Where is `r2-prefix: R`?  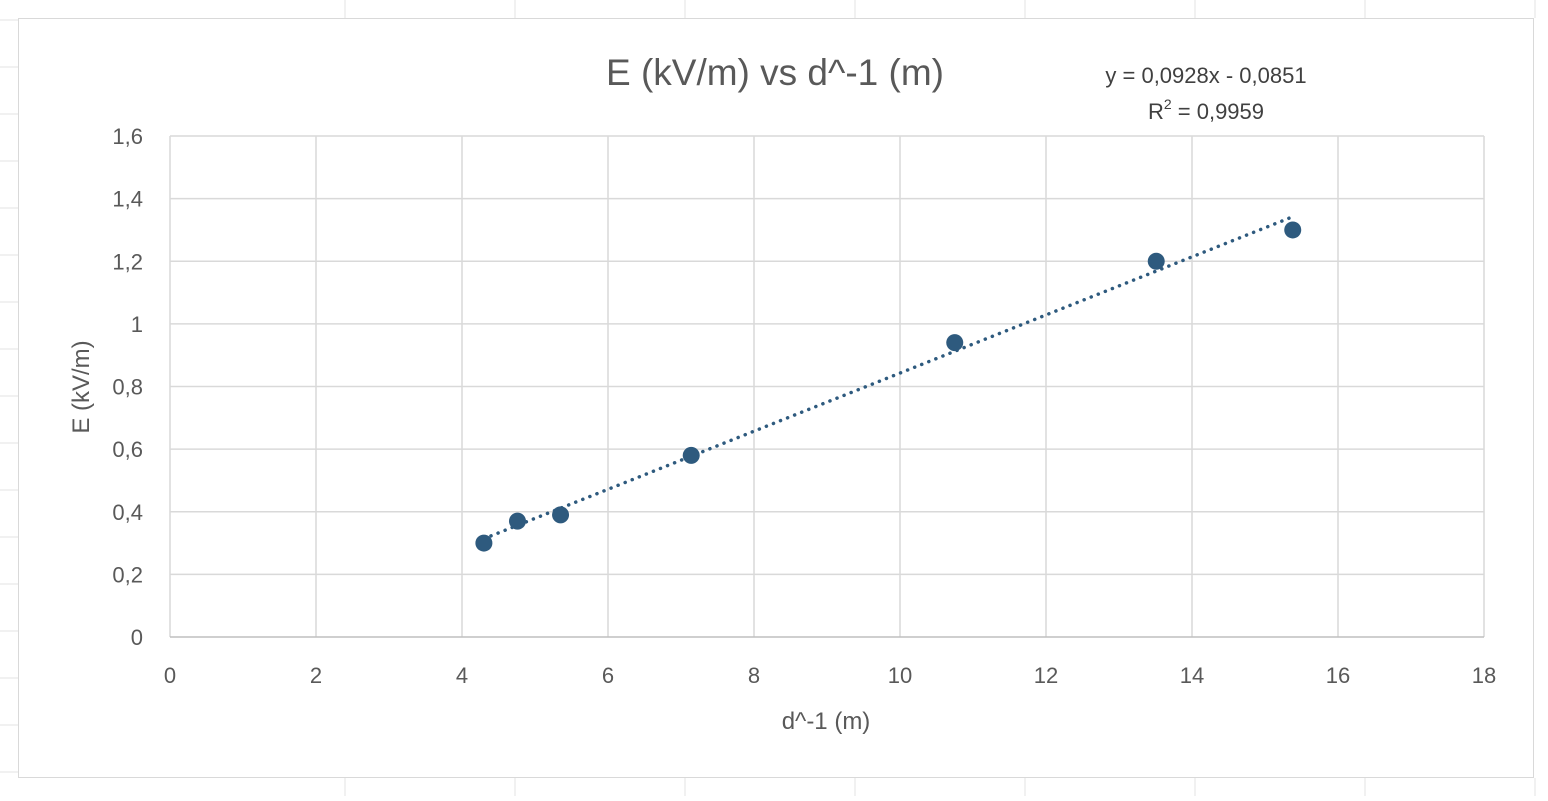 r2-prefix: R is located at coordinates (1156, 111).